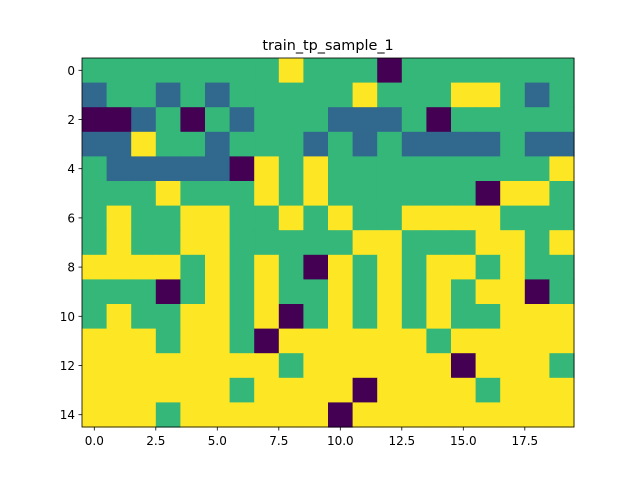  I want to click on y-tick-label: 0, so click(71, 71).